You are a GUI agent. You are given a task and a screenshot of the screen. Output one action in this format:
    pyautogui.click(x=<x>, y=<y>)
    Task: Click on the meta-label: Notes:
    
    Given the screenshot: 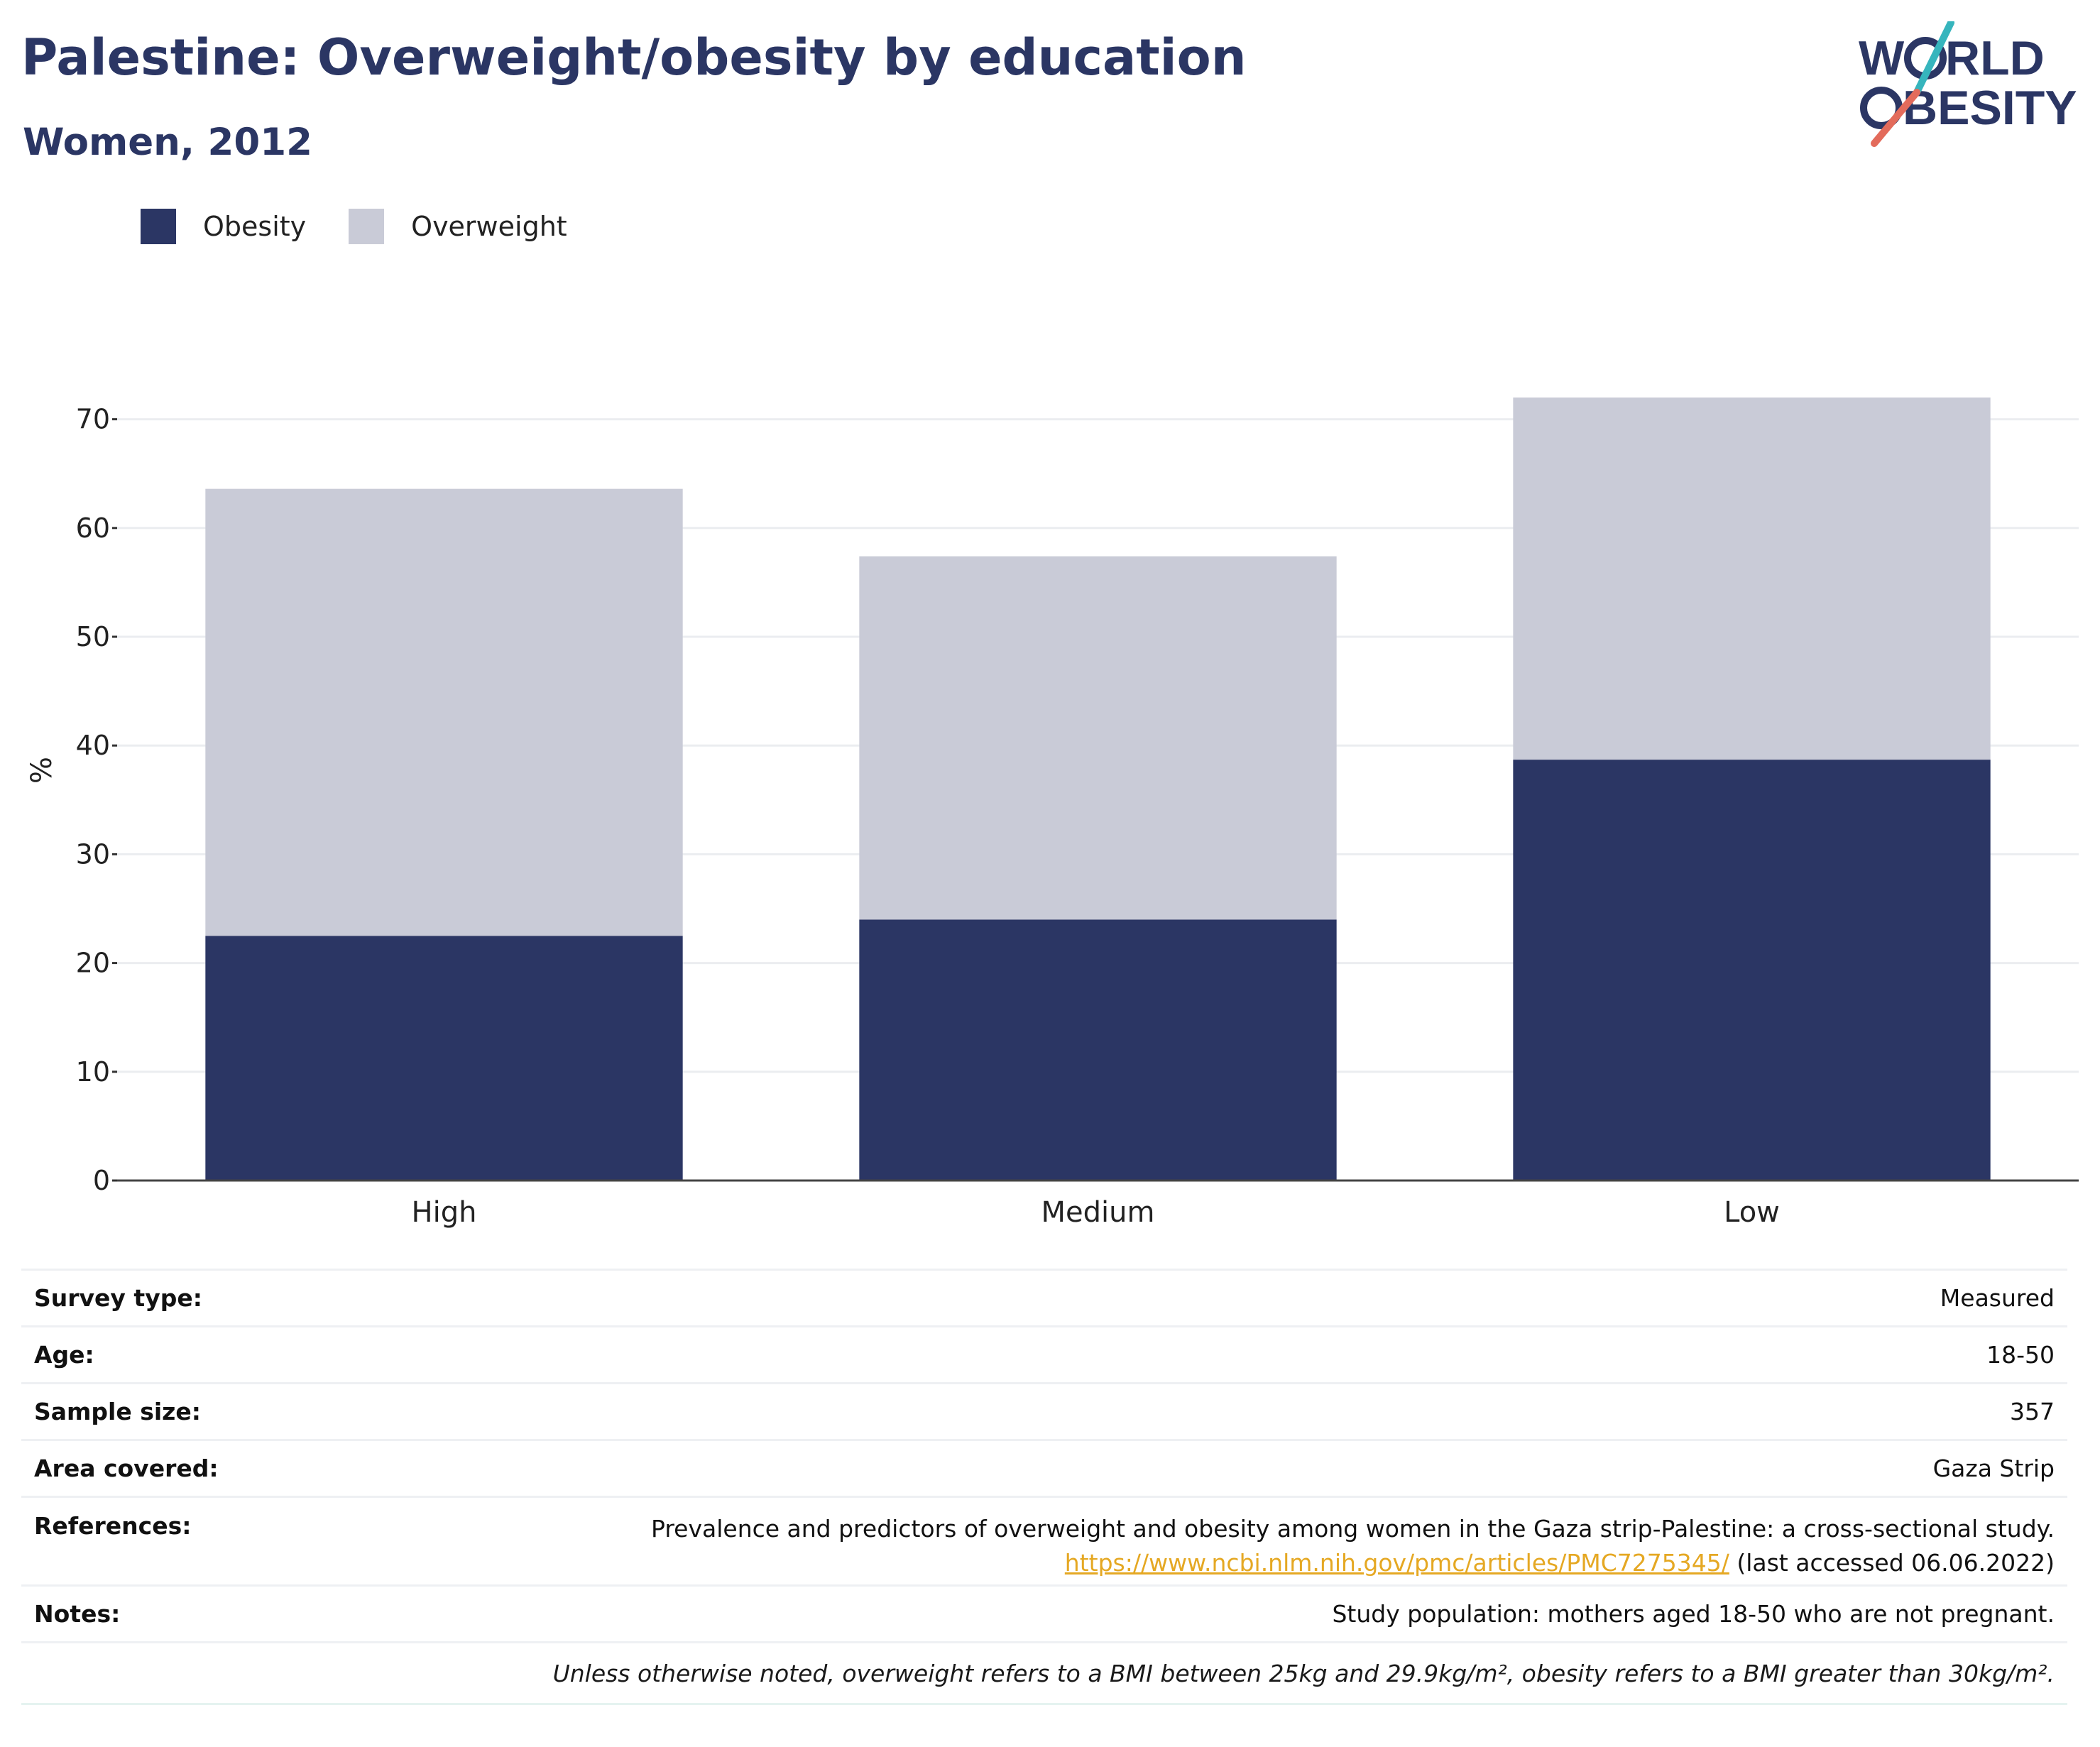 What is the action you would take?
    pyautogui.click(x=77, y=1614)
    